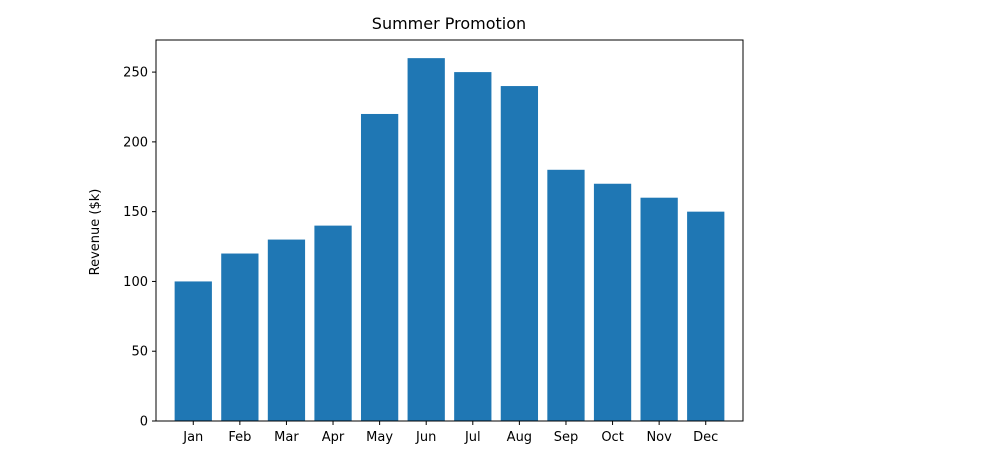  I want to click on bar-aug, so click(519, 254).